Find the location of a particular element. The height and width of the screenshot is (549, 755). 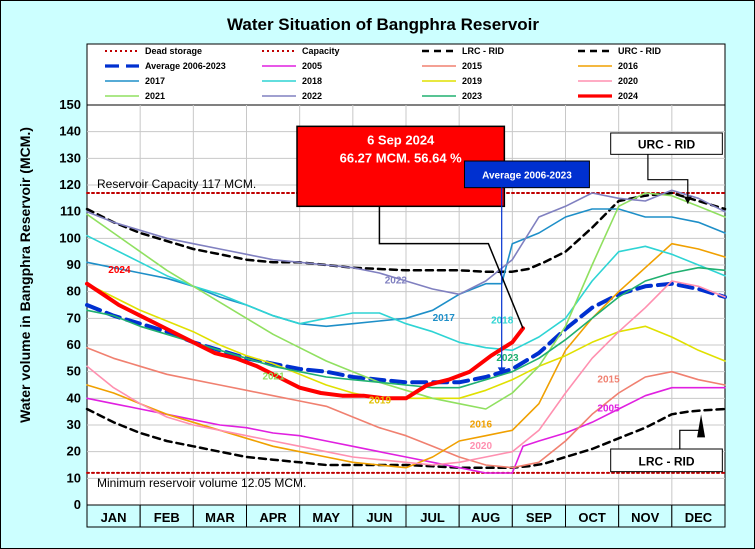

year-label-2017: 2017 is located at coordinates (444, 318).